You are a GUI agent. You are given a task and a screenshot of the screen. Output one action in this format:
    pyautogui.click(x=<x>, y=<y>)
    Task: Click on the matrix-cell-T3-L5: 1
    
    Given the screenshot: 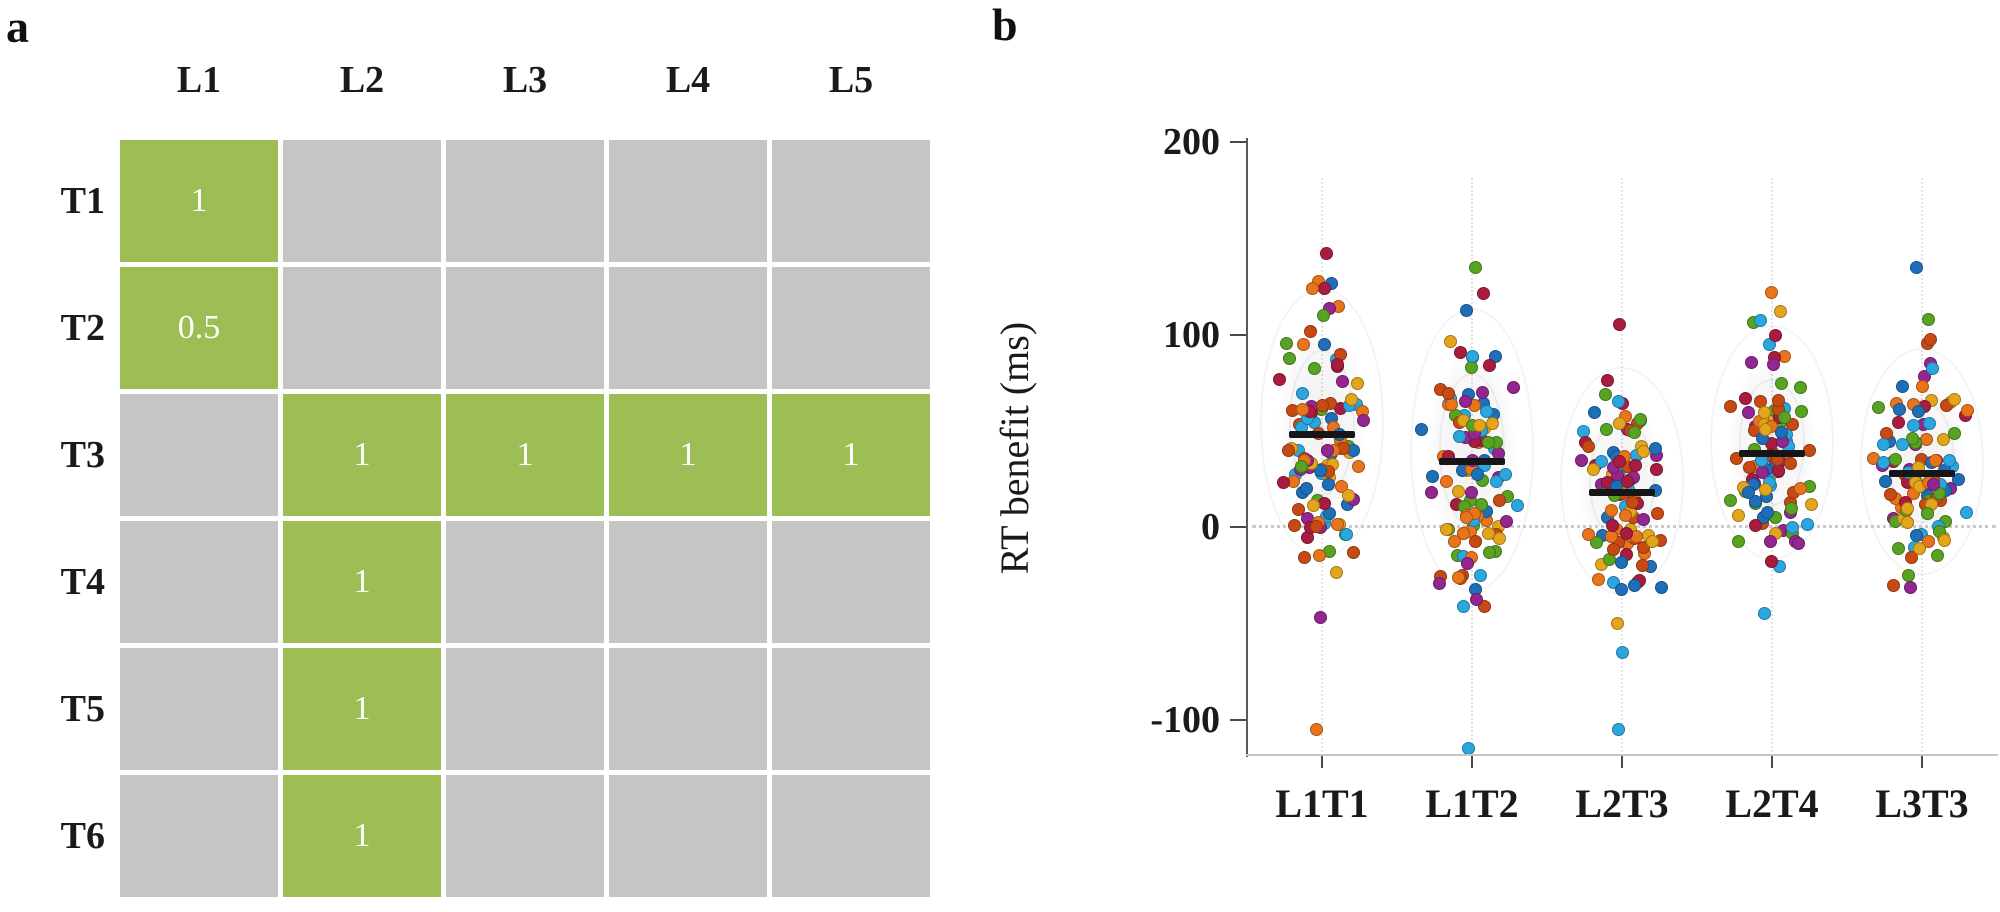 What is the action you would take?
    pyautogui.click(x=851, y=455)
    